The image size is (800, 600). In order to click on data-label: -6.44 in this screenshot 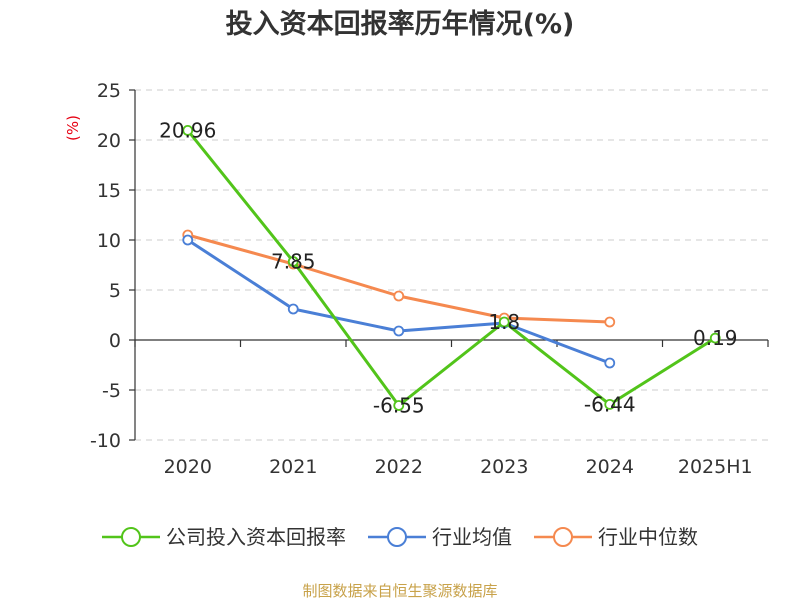, I will do `click(610, 404)`.